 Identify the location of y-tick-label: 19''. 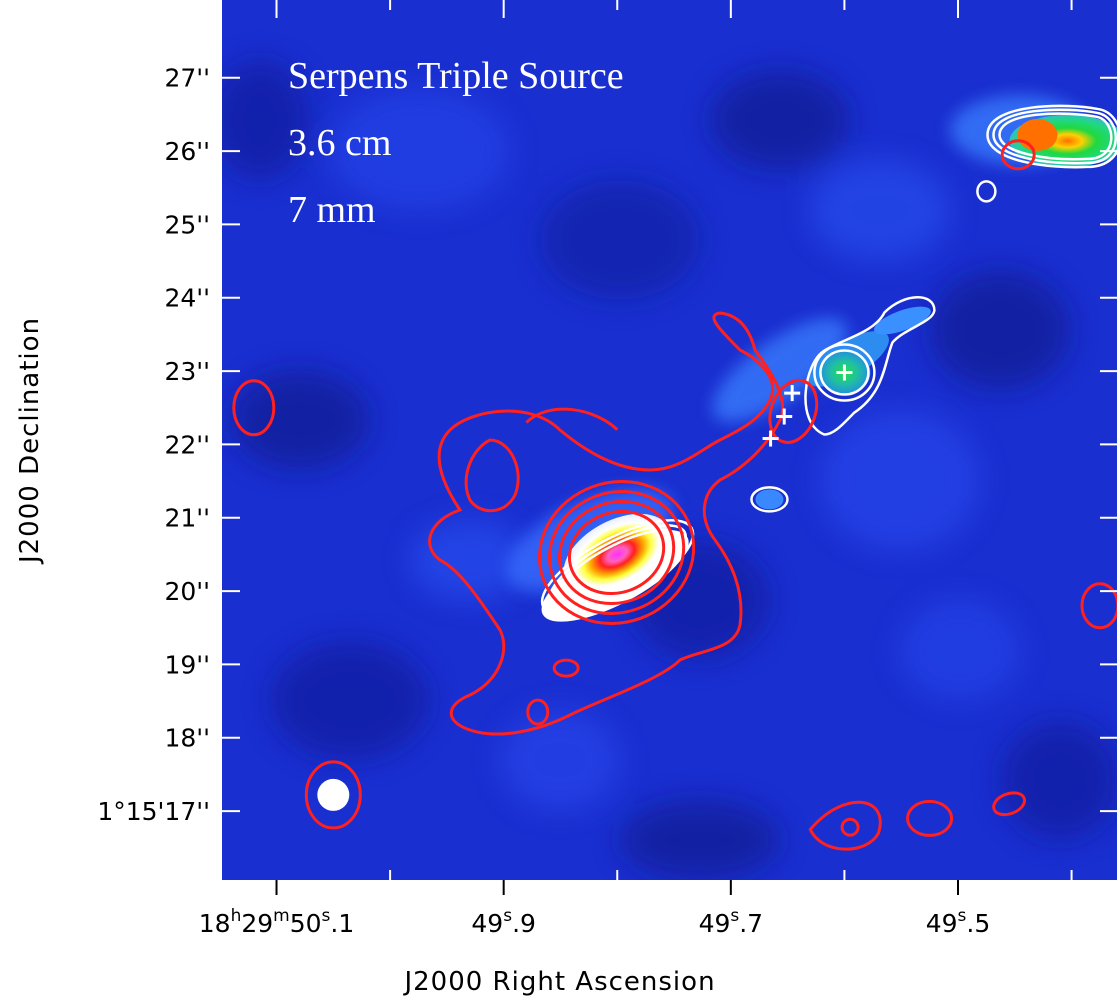
(187, 664).